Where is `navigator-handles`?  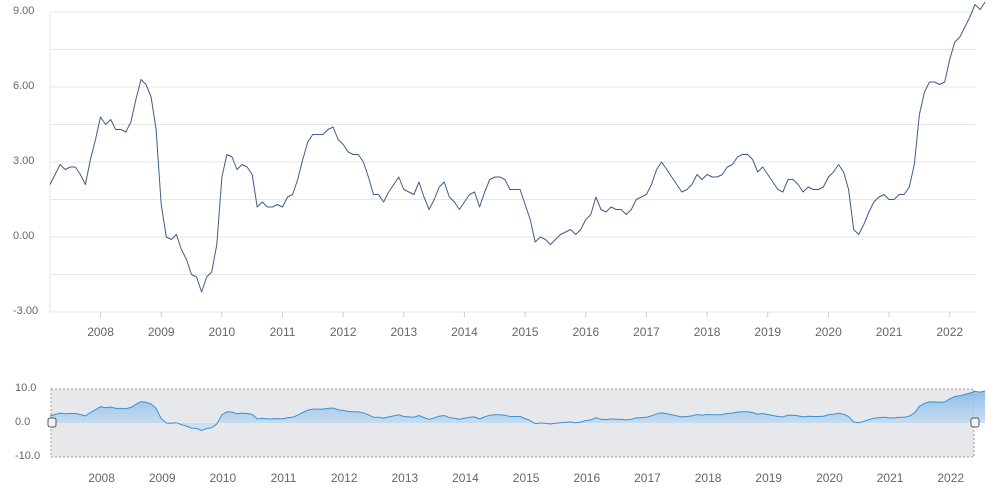
navigator-handles is located at coordinates (513, 422).